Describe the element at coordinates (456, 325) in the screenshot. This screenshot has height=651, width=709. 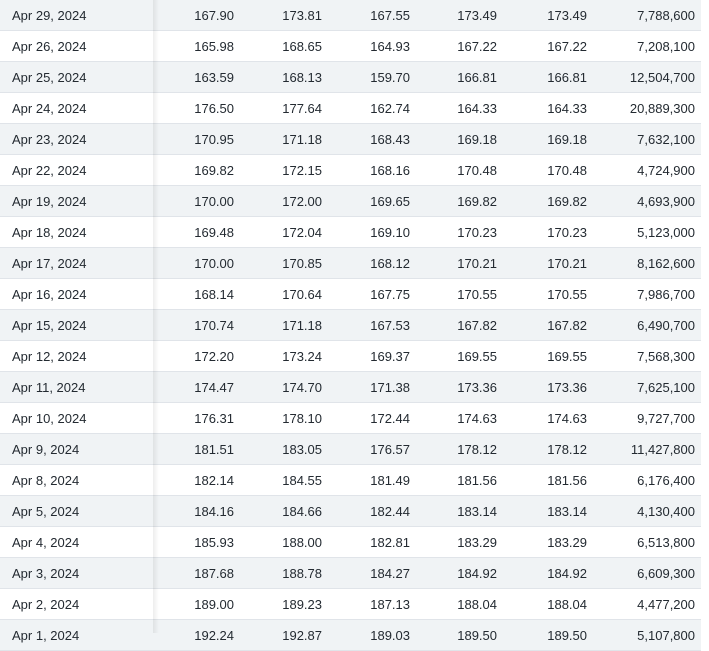
I see `close-cell: 167.82` at that location.